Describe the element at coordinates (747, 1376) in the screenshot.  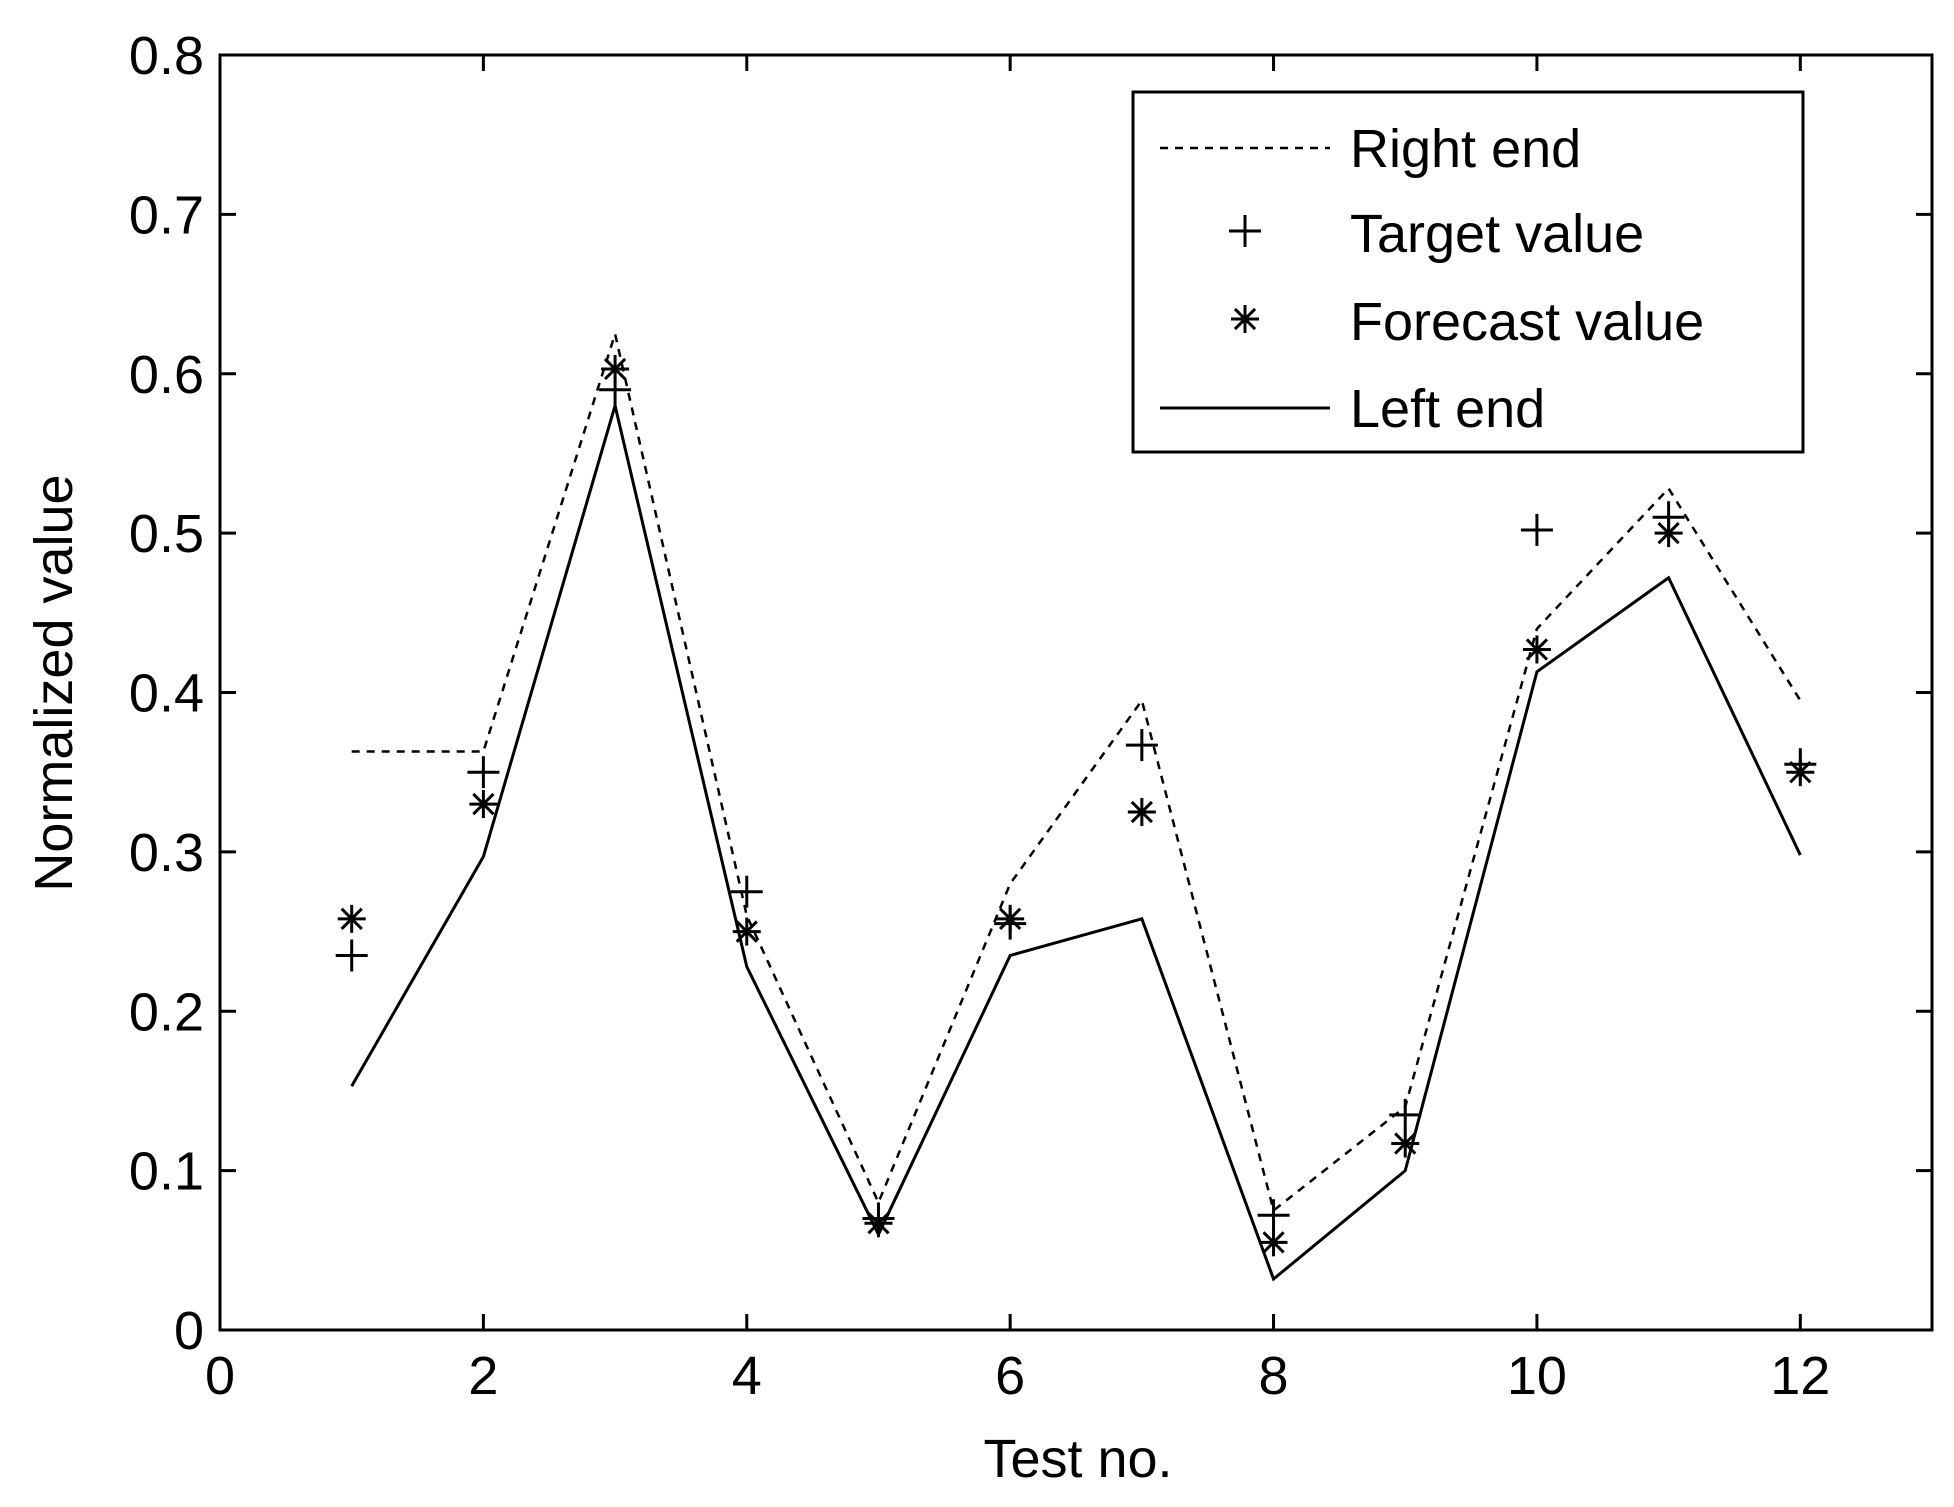
I see `x-tick-label: 4` at that location.